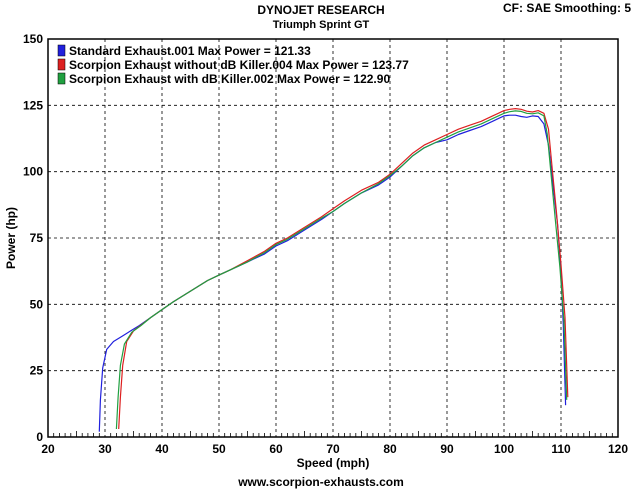 This screenshot has height=489, width=642. Describe the element at coordinates (276, 449) in the screenshot. I see `x-tick-label: 60` at that location.